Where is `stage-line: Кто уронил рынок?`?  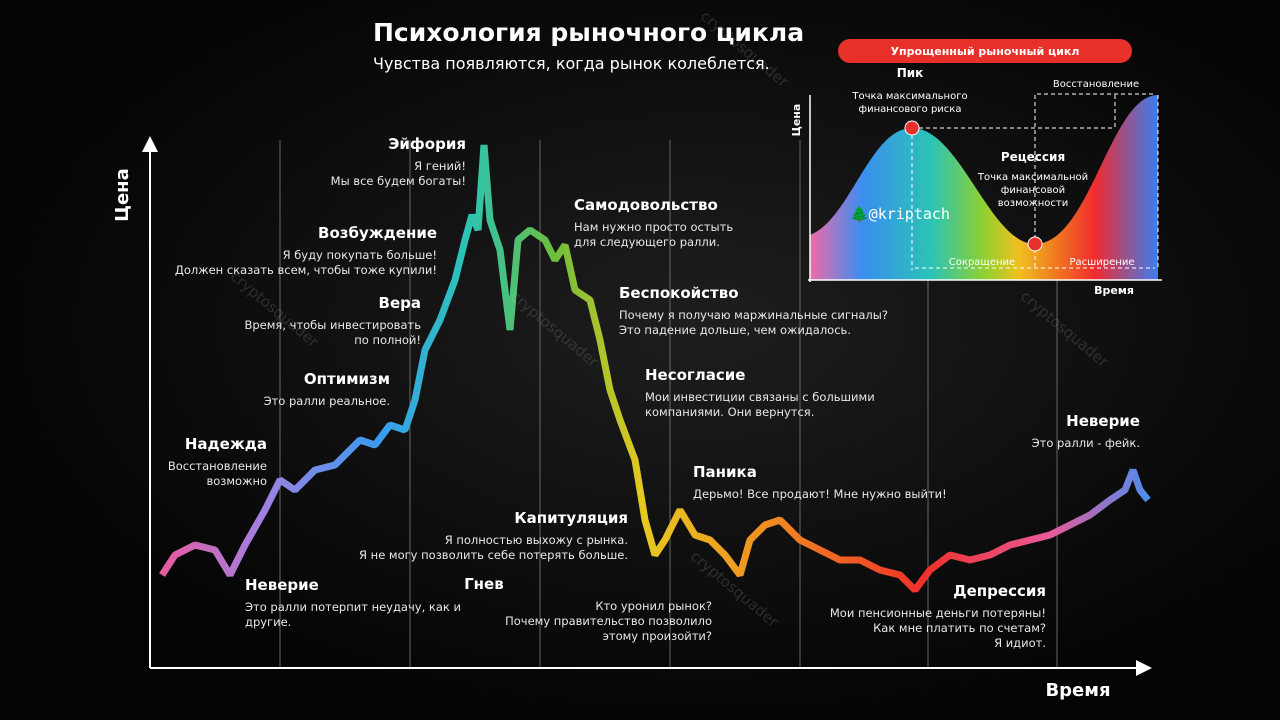
stage-line: Кто уронил рынок? is located at coordinates (653, 606).